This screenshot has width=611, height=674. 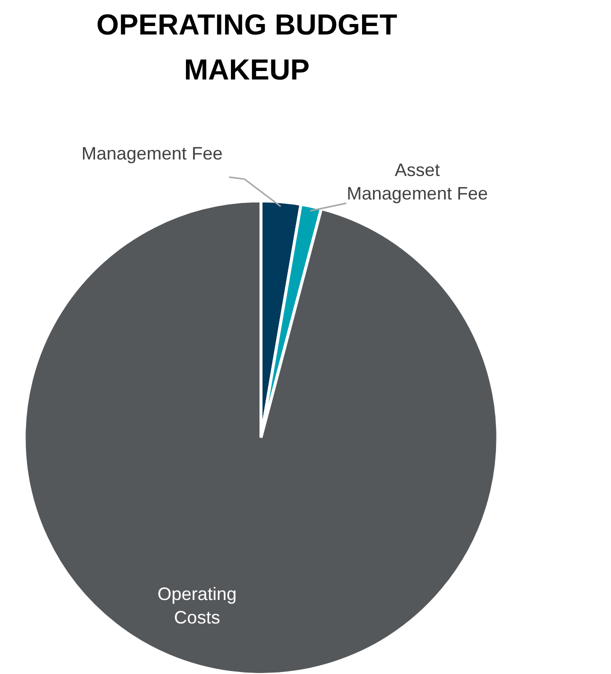 I want to click on slice-label: Operating Costs, so click(x=197, y=606).